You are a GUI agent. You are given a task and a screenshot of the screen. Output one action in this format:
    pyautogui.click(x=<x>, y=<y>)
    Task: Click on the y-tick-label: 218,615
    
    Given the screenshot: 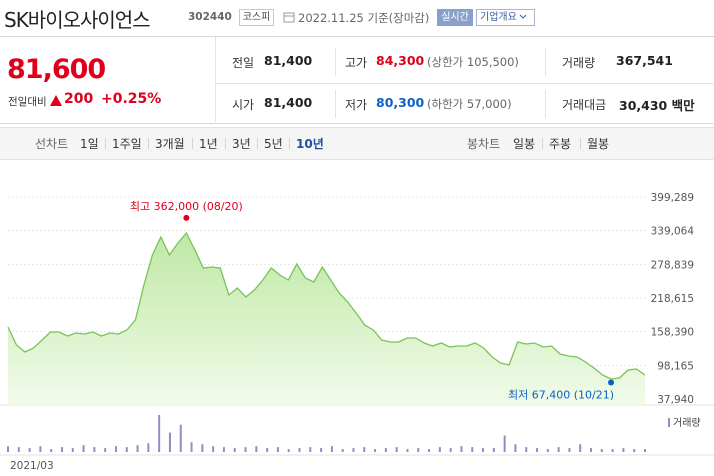 What is the action you would take?
    pyautogui.click(x=672, y=299)
    